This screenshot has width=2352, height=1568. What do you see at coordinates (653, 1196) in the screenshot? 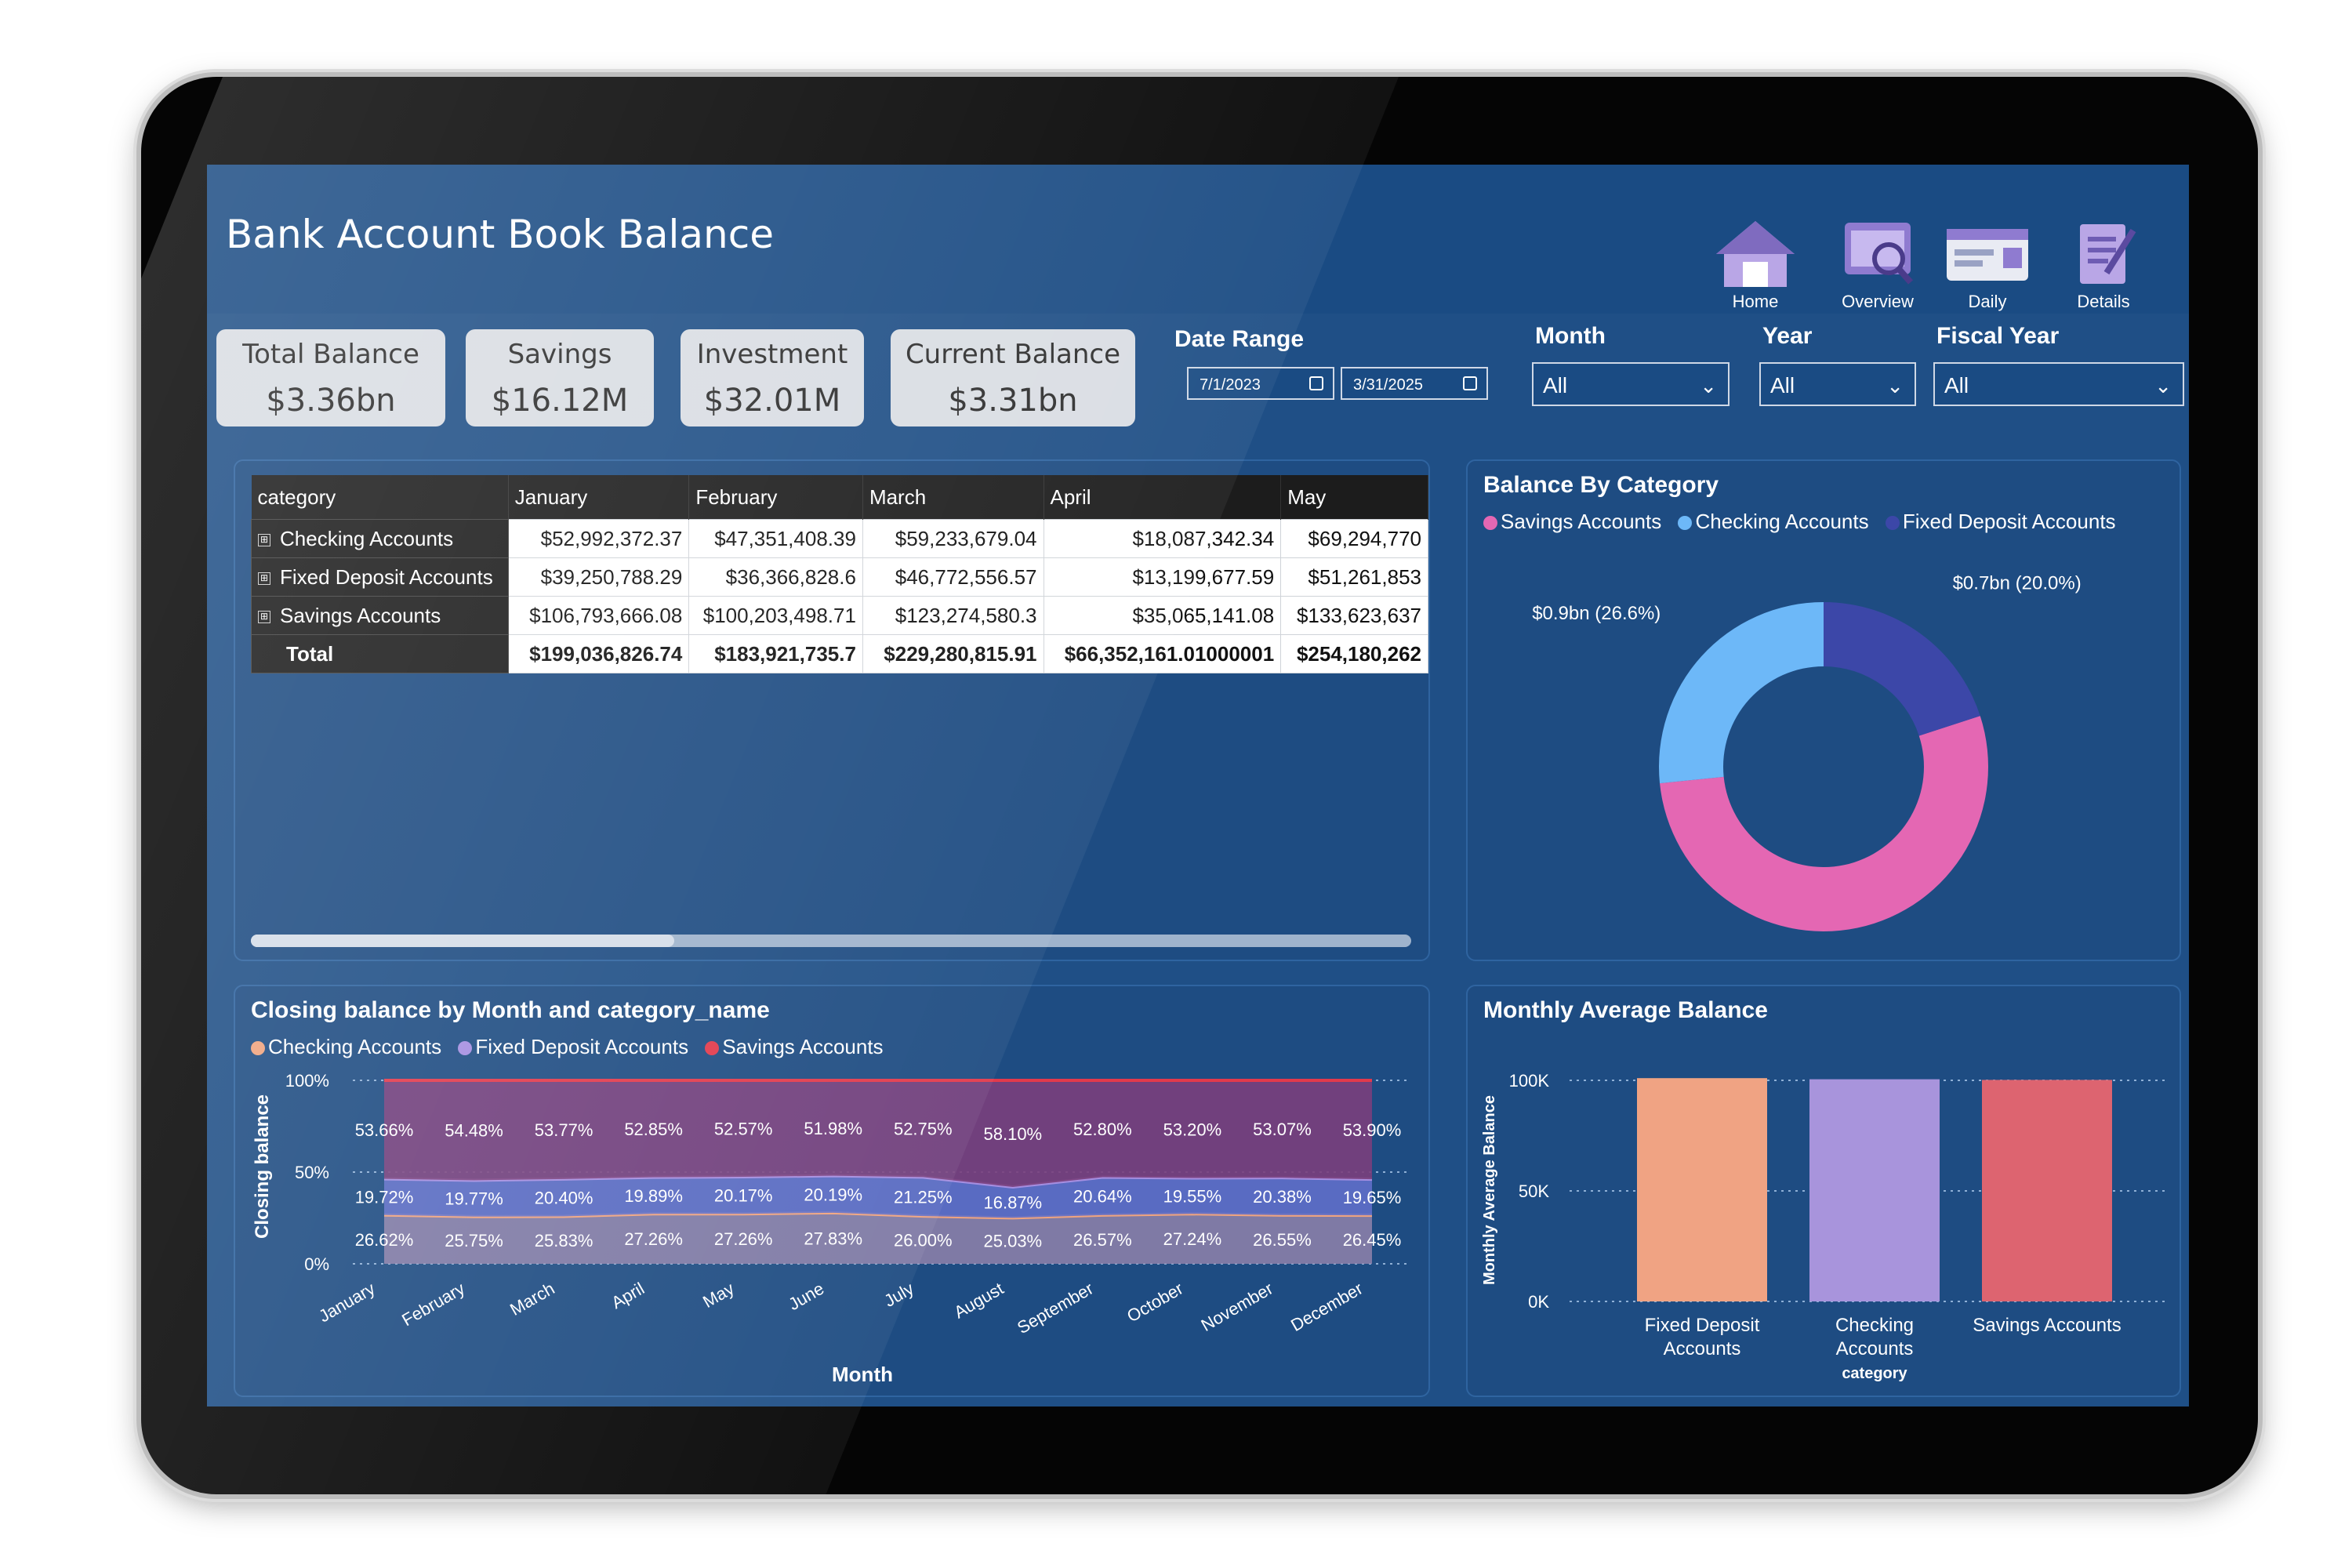
I see `area-data-label: 19.89%` at bounding box center [653, 1196].